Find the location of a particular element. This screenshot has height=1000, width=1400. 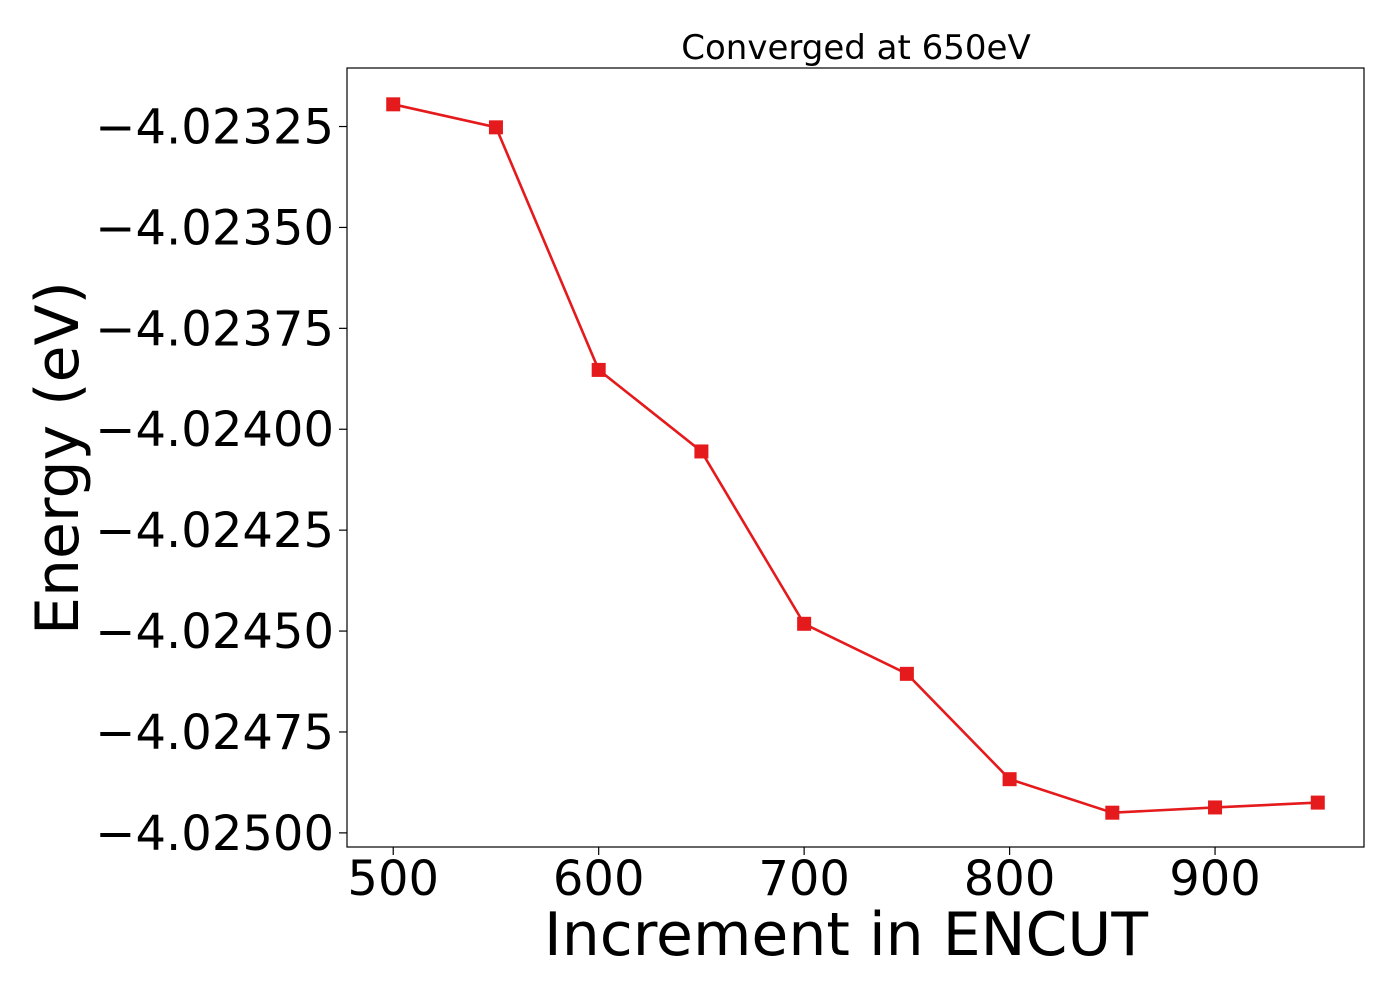

y-axis-label: Energy (eV) is located at coordinates (58, 458).